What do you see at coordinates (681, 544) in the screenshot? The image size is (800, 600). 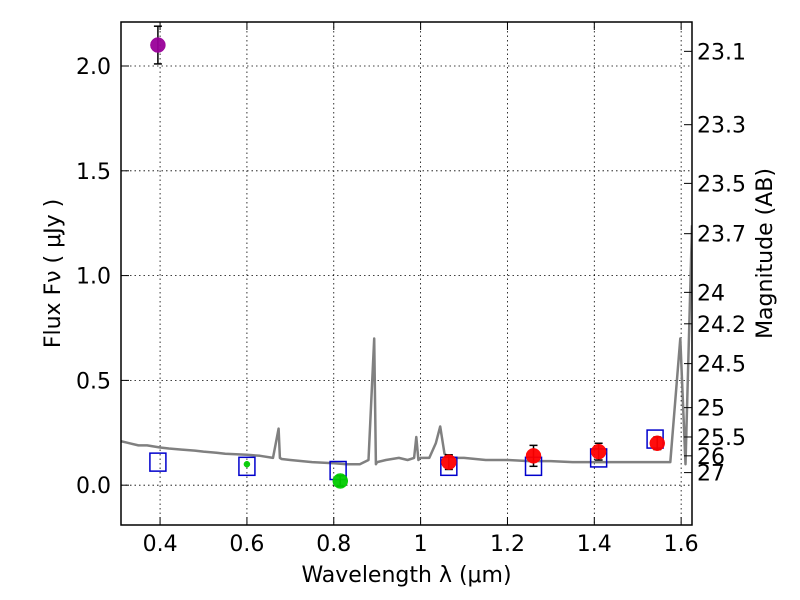 I see `x-tick-label: 1.6` at bounding box center [681, 544].